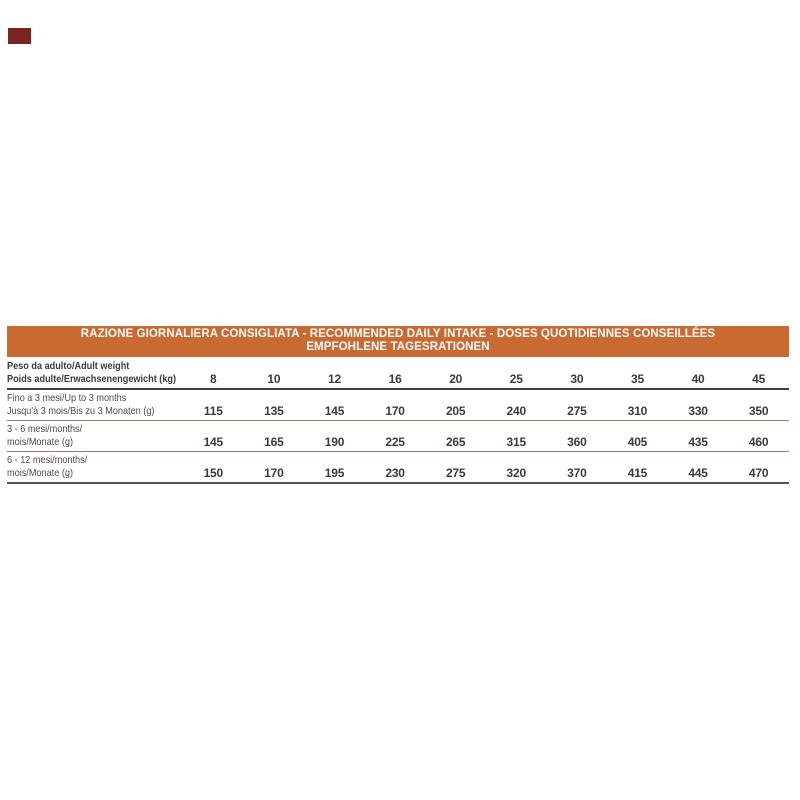 Image resolution: width=800 pixels, height=800 pixels. Describe the element at coordinates (213, 379) in the screenshot. I see `weight-header-cell: 8` at that location.